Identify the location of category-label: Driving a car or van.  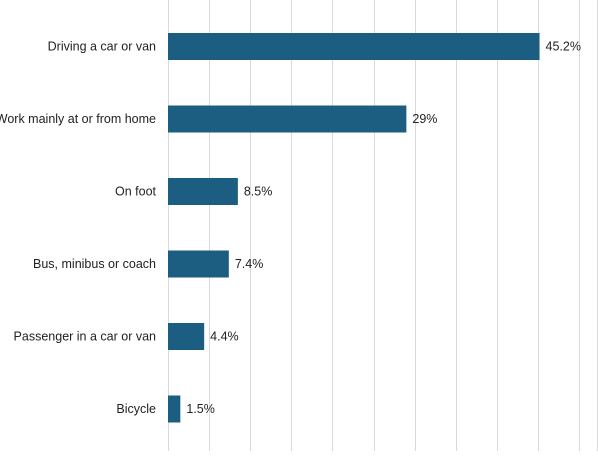
(102, 47).